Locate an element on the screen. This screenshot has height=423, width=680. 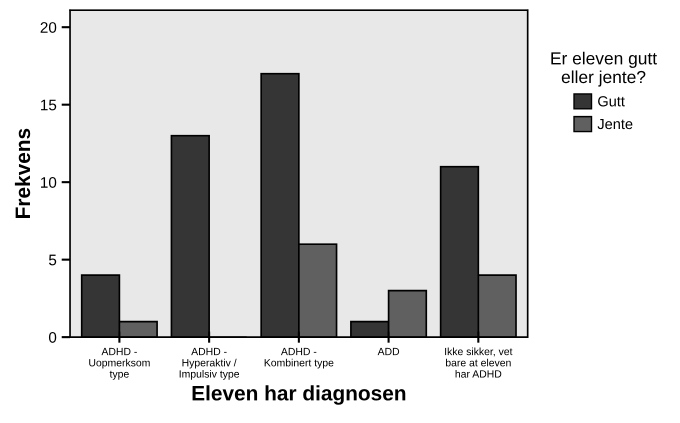
y-axis-title: Frekvens is located at coordinates (22, 173).